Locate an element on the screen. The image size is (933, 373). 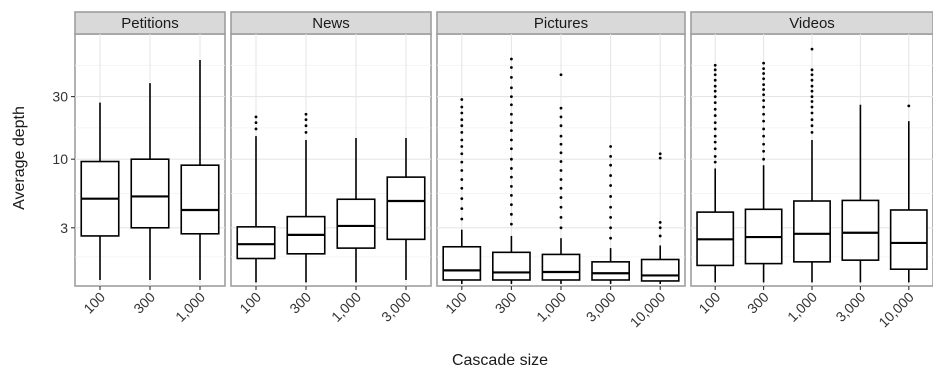
x-axis-title: Cascade size is located at coordinates (500, 360).